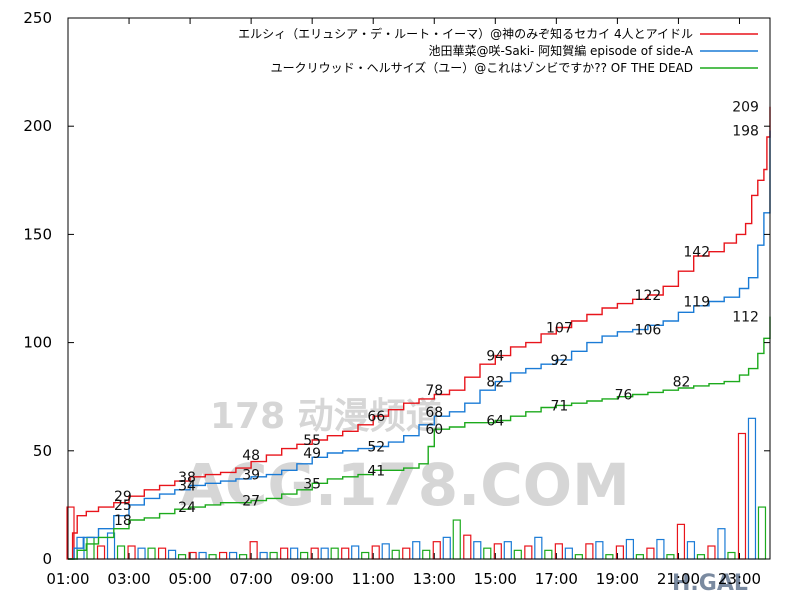  What do you see at coordinates (559, 328) in the screenshot?
I see `data-label: 107` at bounding box center [559, 328].